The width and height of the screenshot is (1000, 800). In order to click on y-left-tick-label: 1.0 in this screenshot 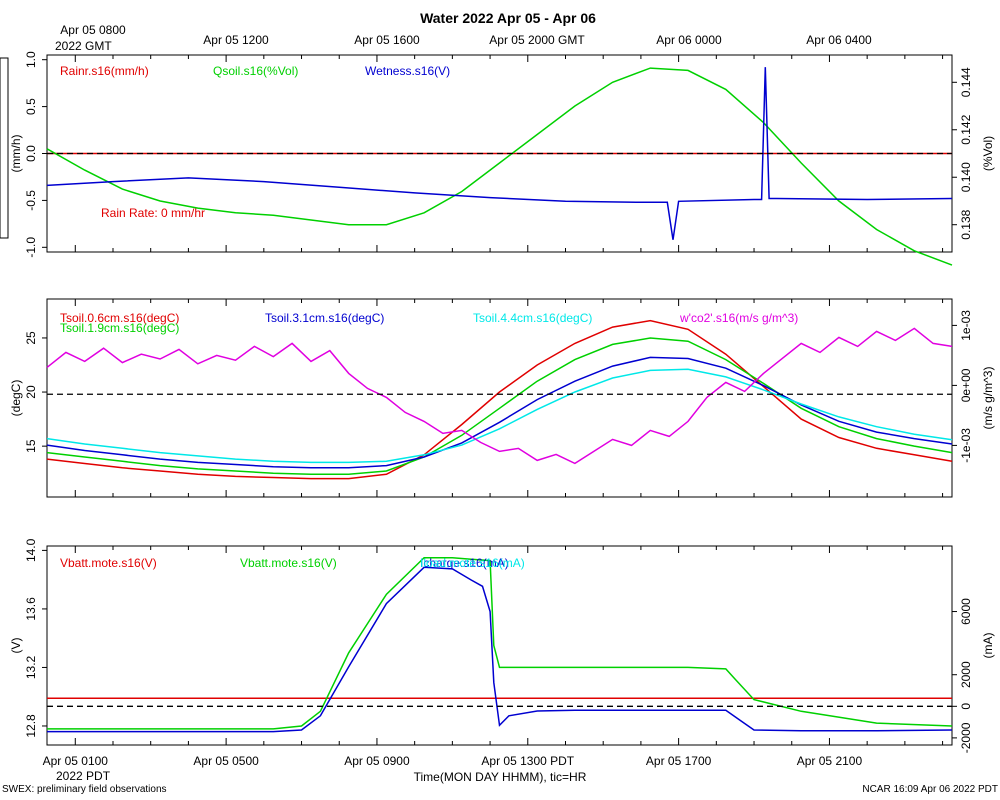, I will do `click(31, 59)`.